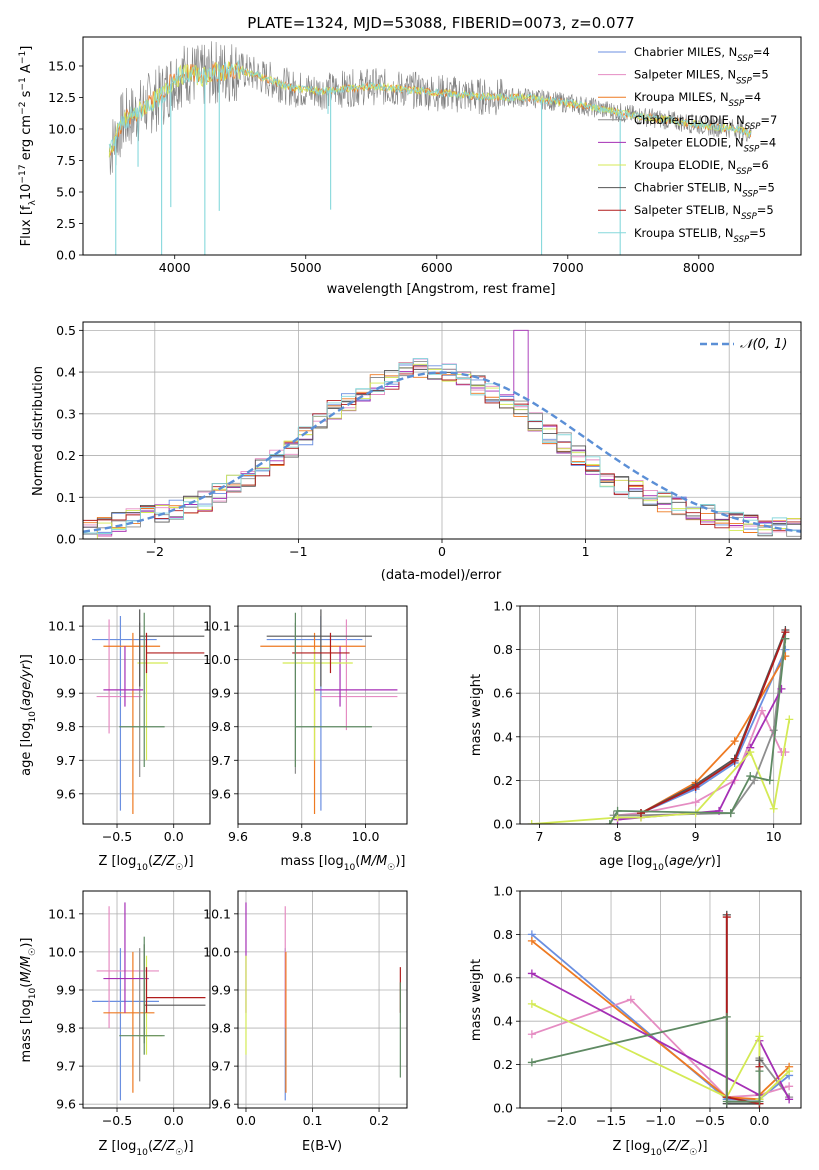  Describe the element at coordinates (28, 715) in the screenshot. I see `y-axis-label: age [log10(age/yr)]` at that location.